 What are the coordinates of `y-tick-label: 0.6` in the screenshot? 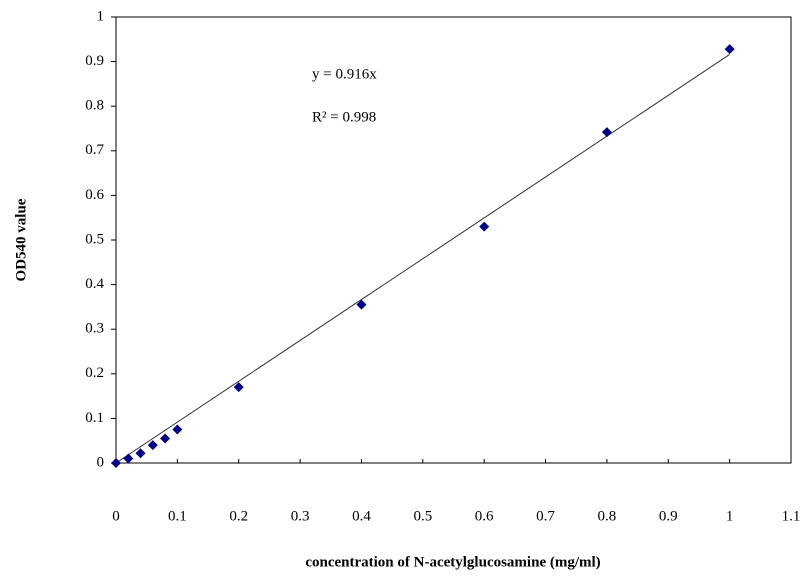 It's located at (94, 195).